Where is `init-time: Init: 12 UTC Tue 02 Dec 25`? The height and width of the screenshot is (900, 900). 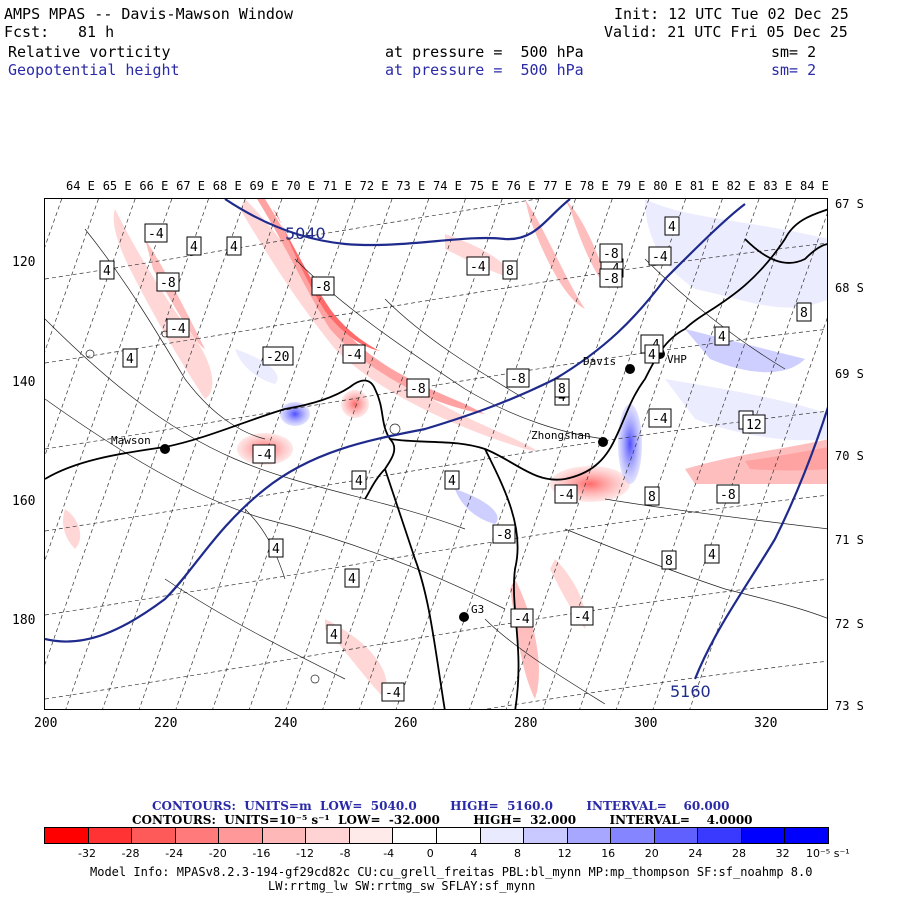
init-time: Init: 12 UTC Tue 02 Dec 25 is located at coordinates (731, 14).